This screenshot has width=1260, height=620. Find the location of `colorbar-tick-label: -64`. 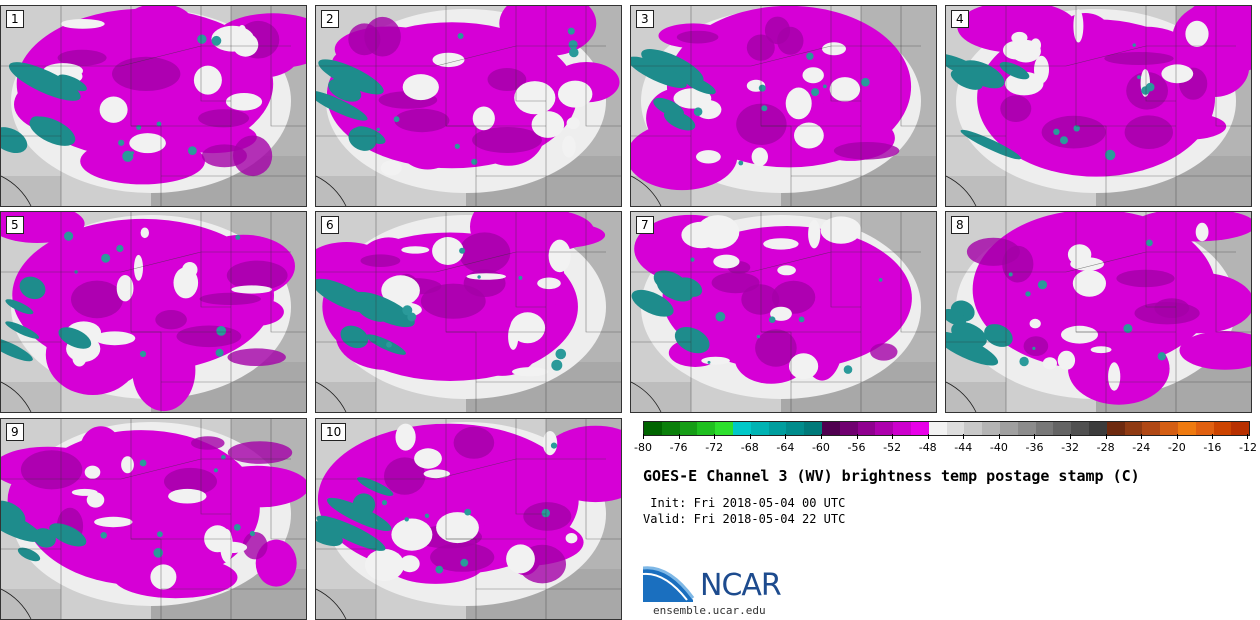

colorbar-tick-label: -64 is located at coordinates (785, 447).